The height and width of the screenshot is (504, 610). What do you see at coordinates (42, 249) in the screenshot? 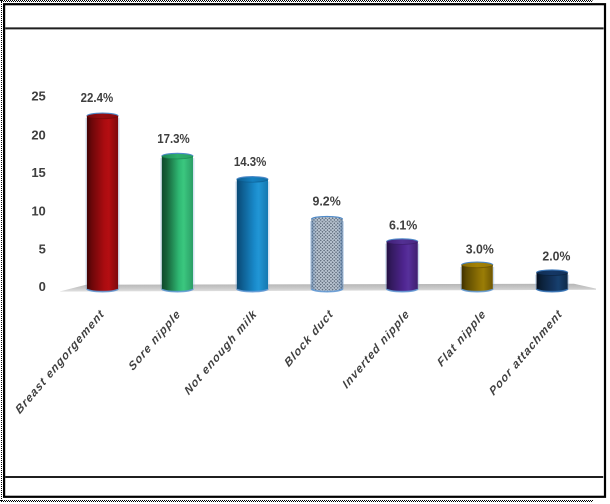
I see `svg-text: 5` at bounding box center [42, 249].